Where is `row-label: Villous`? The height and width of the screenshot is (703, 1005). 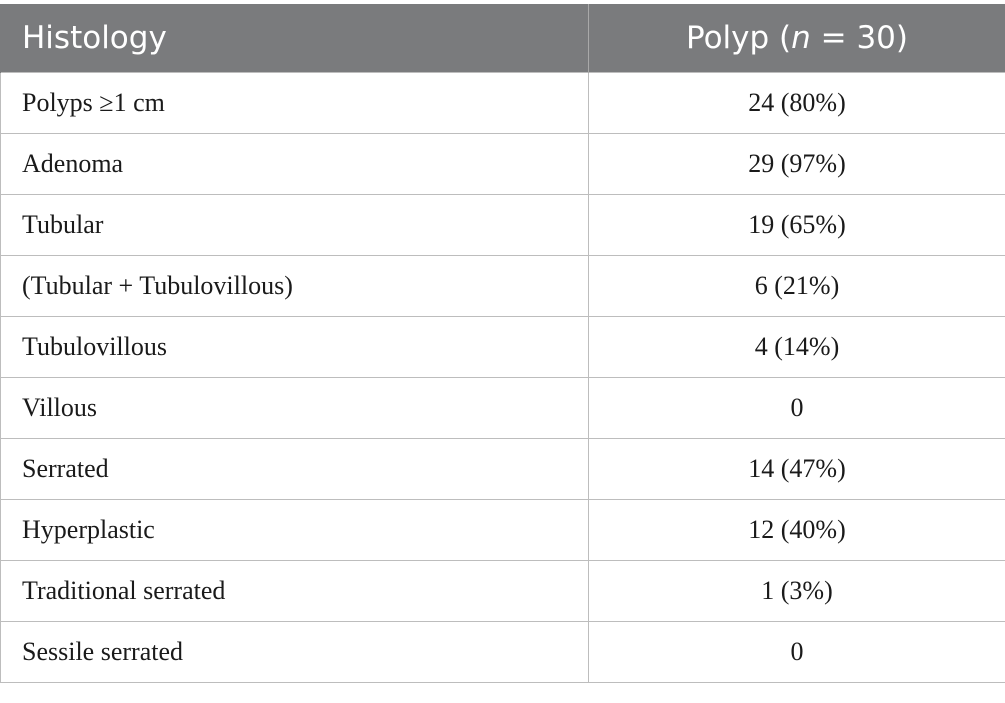 row-label: Villous is located at coordinates (294, 408).